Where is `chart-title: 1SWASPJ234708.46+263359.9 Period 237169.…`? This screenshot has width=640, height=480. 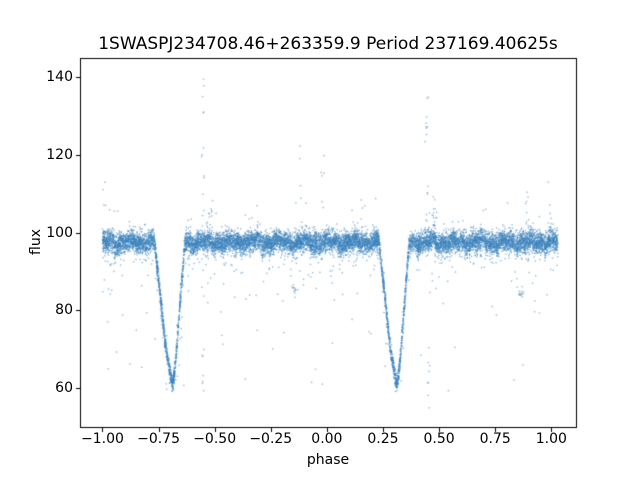 chart-title: 1SWASPJ234708.46+263359.9 Period 237169.… is located at coordinates (328, 44).